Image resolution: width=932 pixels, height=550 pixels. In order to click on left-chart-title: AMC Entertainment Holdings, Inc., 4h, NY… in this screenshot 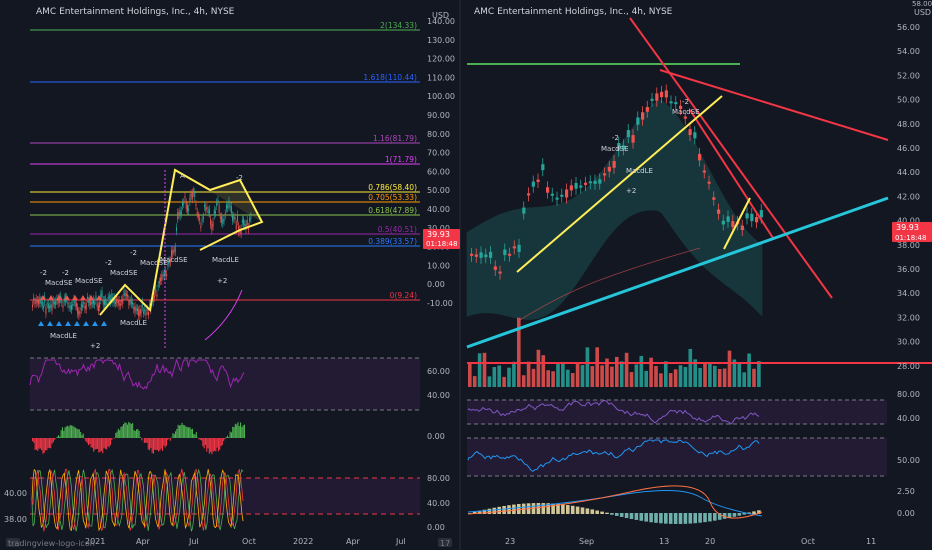, I will do `click(135, 12)`.